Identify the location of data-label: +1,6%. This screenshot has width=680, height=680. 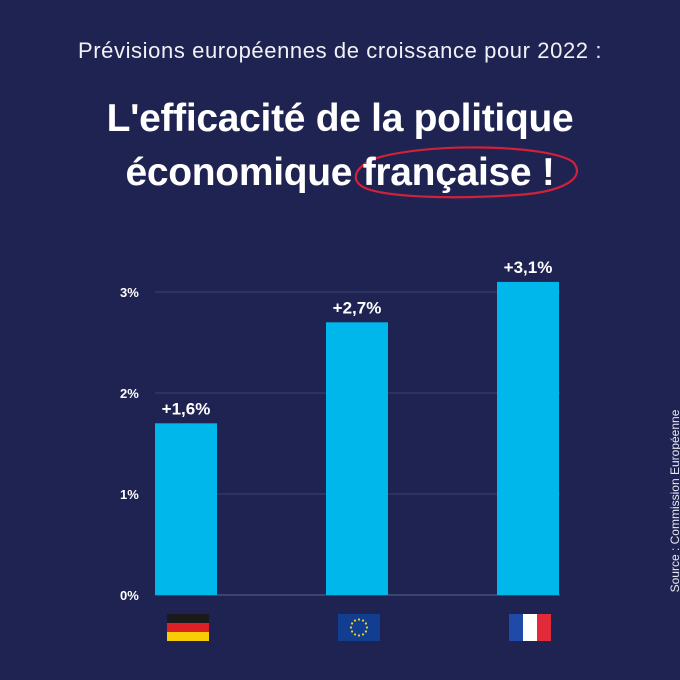
(186, 408).